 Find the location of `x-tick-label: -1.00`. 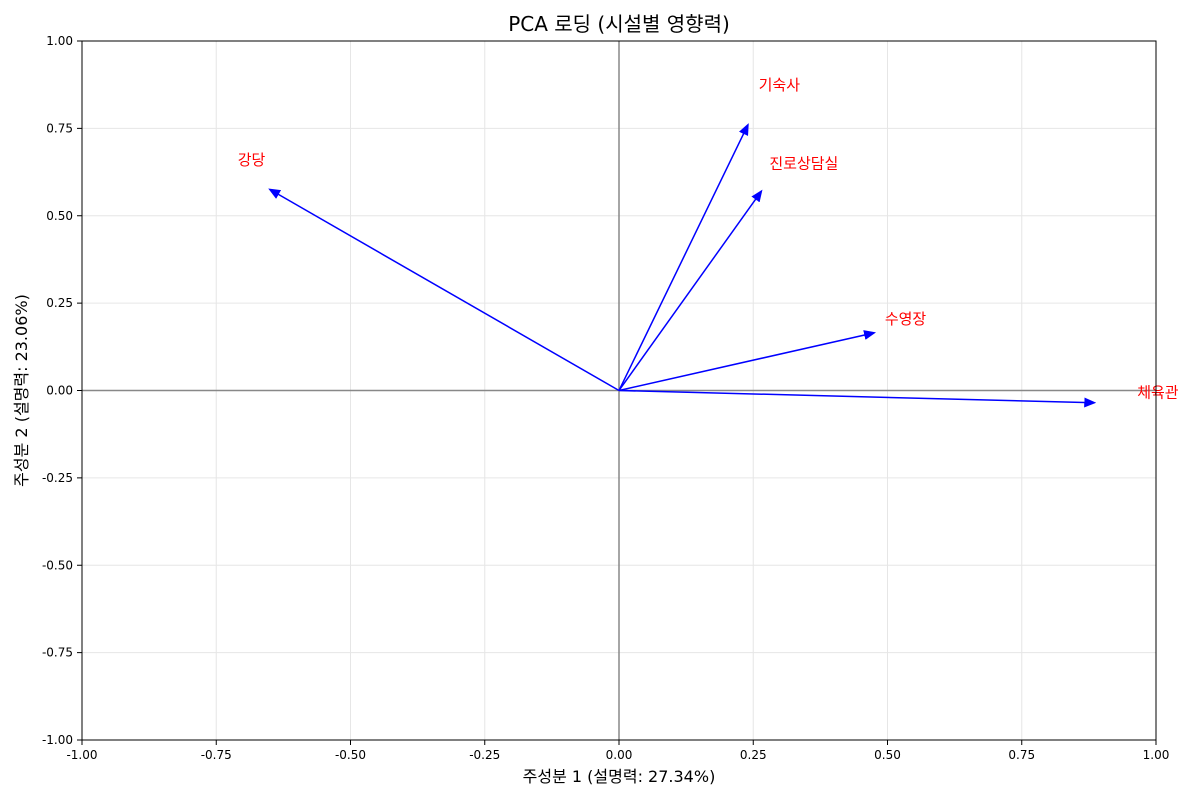

x-tick-label: -1.00 is located at coordinates (81, 755).